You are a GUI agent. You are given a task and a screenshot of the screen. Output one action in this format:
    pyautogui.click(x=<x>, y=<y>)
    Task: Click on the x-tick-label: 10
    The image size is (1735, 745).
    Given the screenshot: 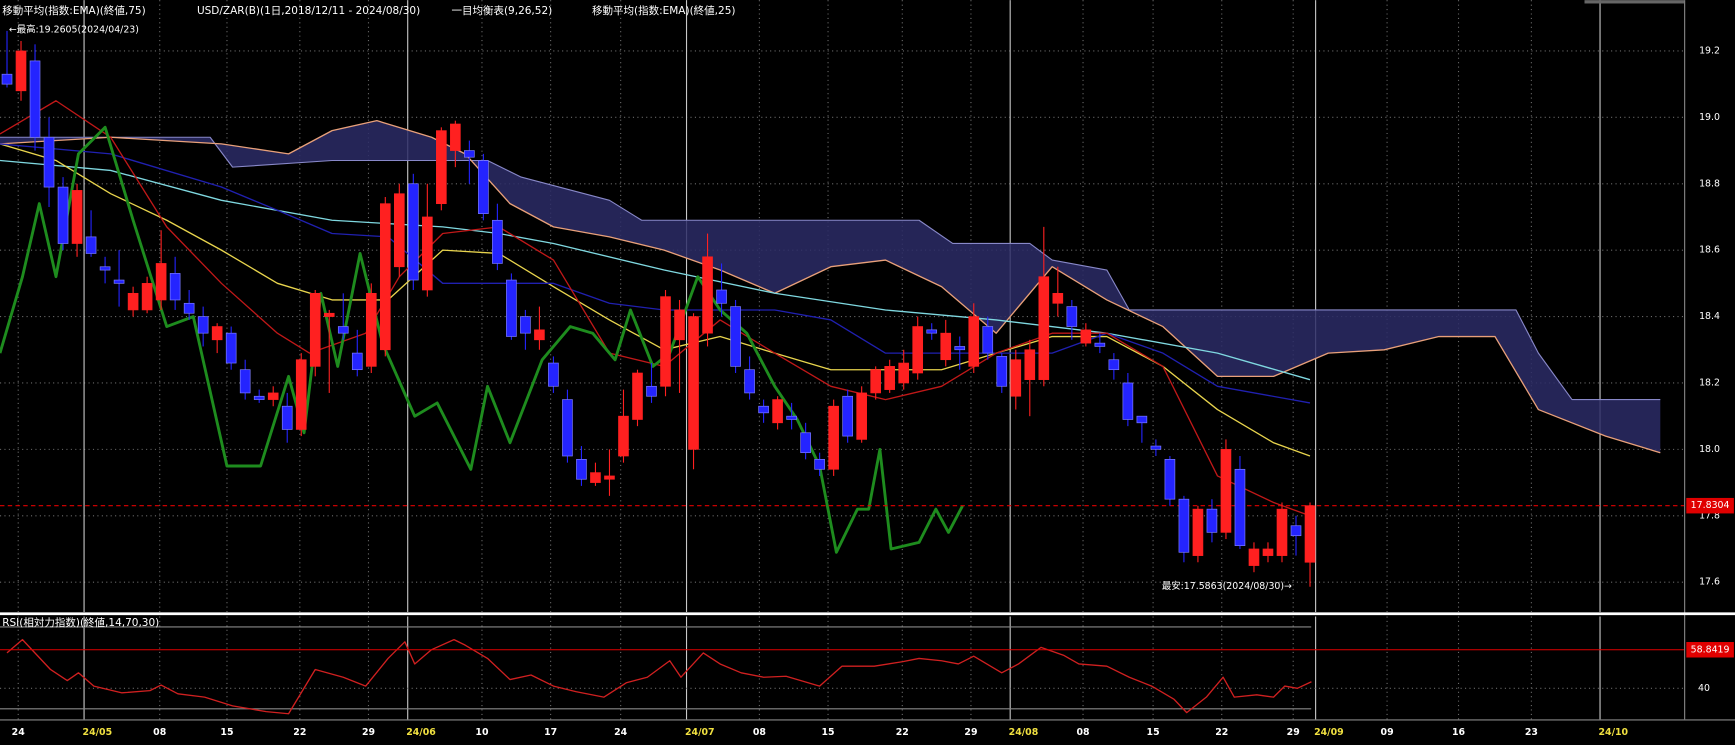 What is the action you would take?
    pyautogui.click(x=482, y=732)
    